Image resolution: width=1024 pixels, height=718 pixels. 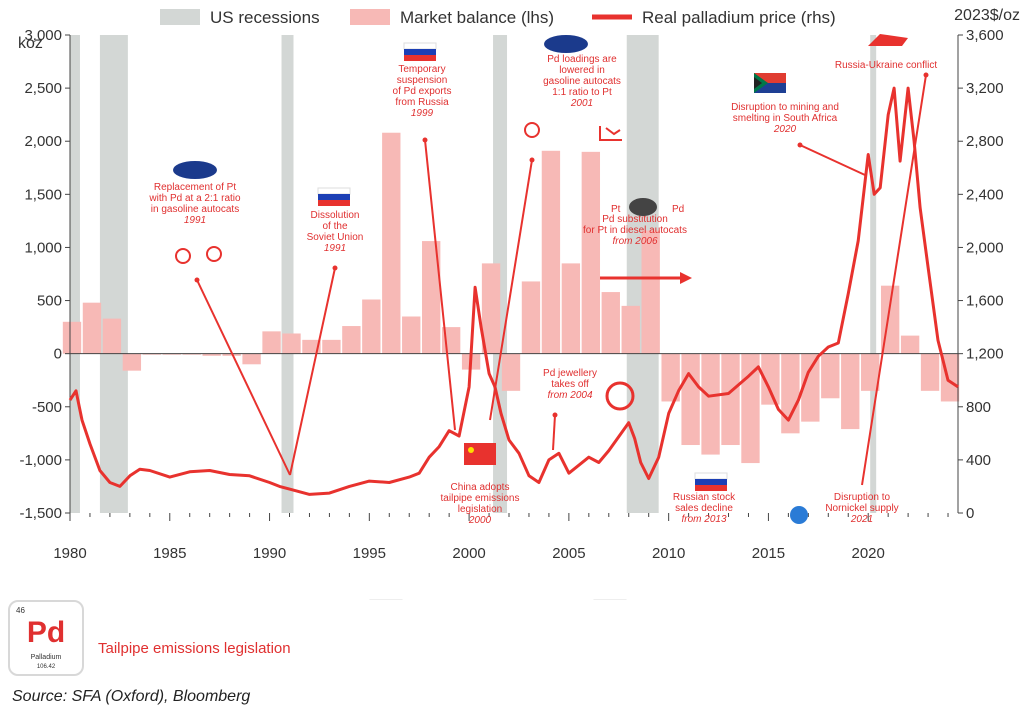 What do you see at coordinates (985, 354) in the screenshot?
I see `right-tick-label: 1,200` at bounding box center [985, 354].